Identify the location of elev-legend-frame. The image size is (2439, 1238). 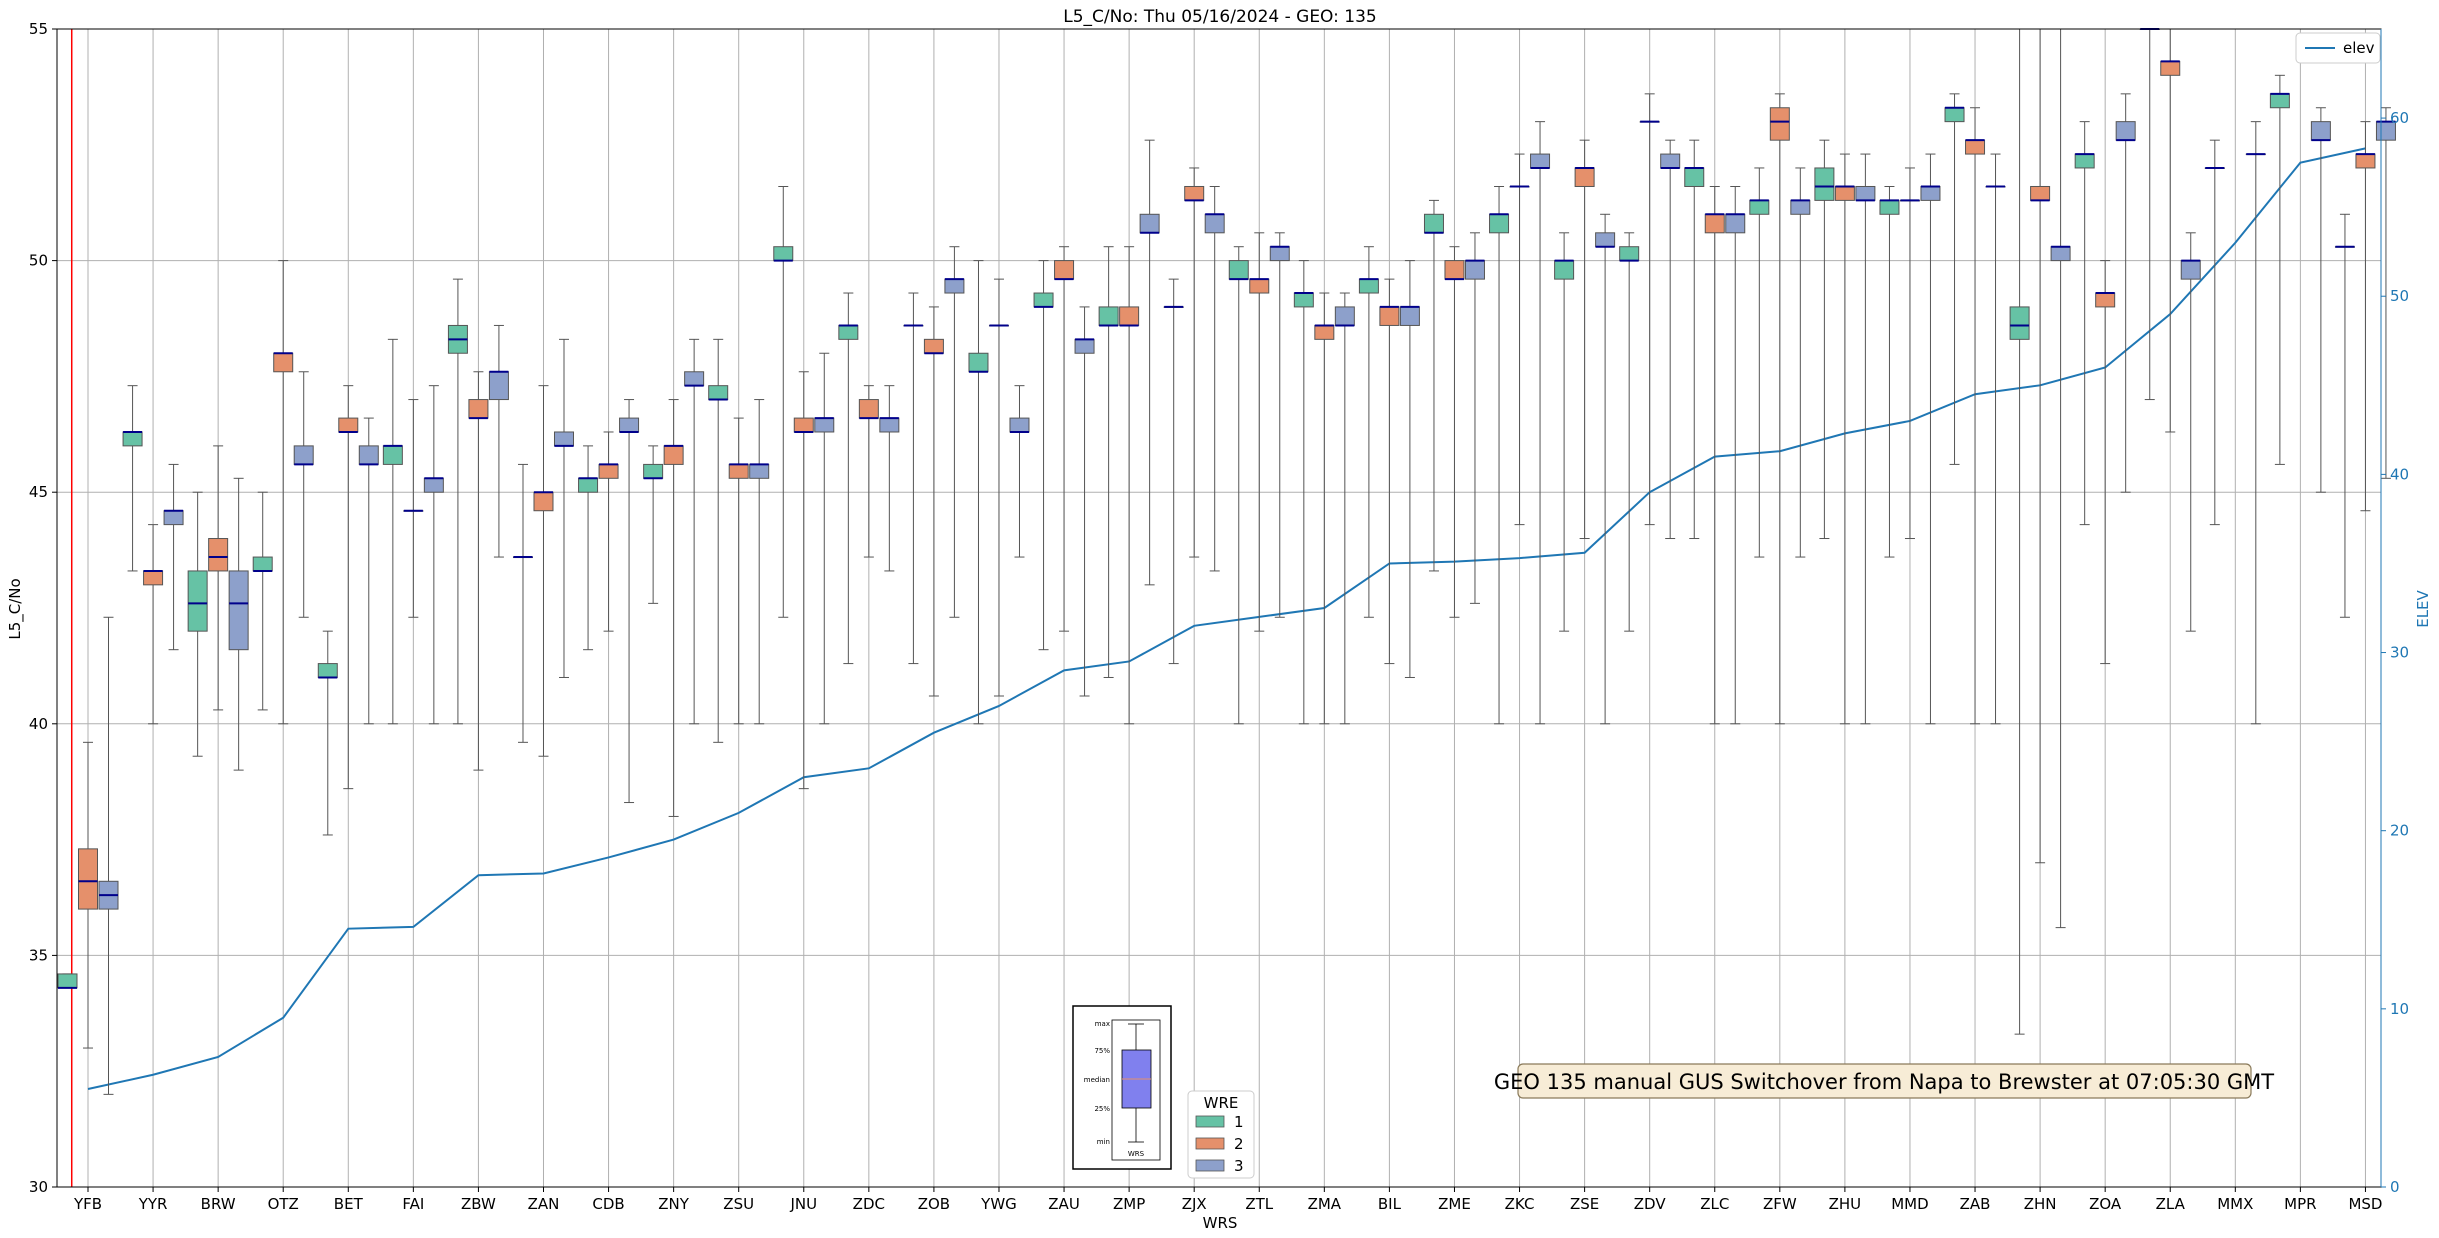
(2338, 48).